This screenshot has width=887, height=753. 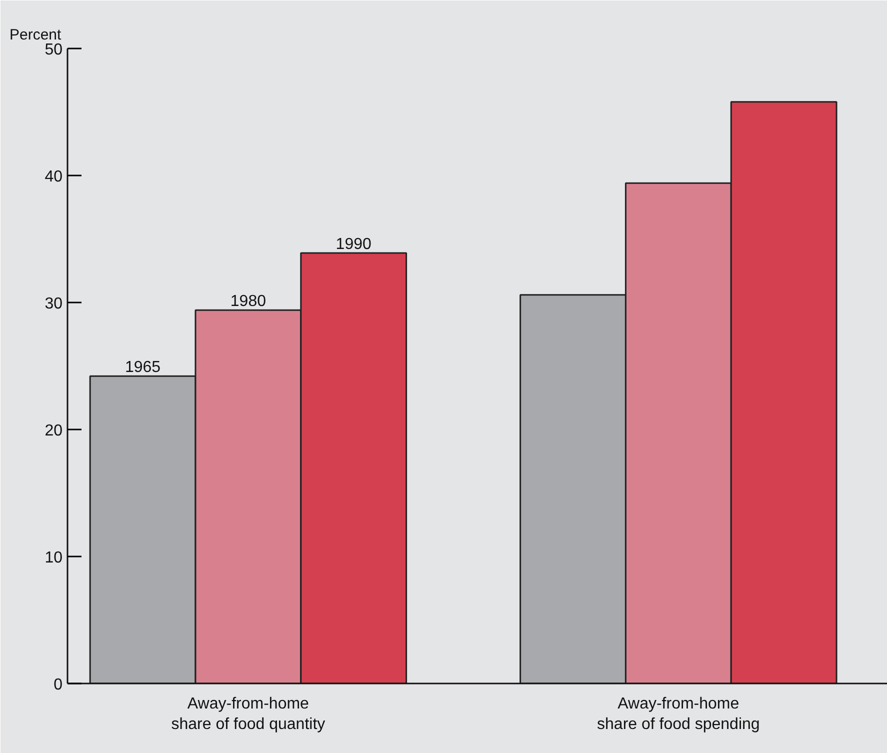 What do you see at coordinates (142, 367) in the screenshot?
I see `series-label: 1965` at bounding box center [142, 367].